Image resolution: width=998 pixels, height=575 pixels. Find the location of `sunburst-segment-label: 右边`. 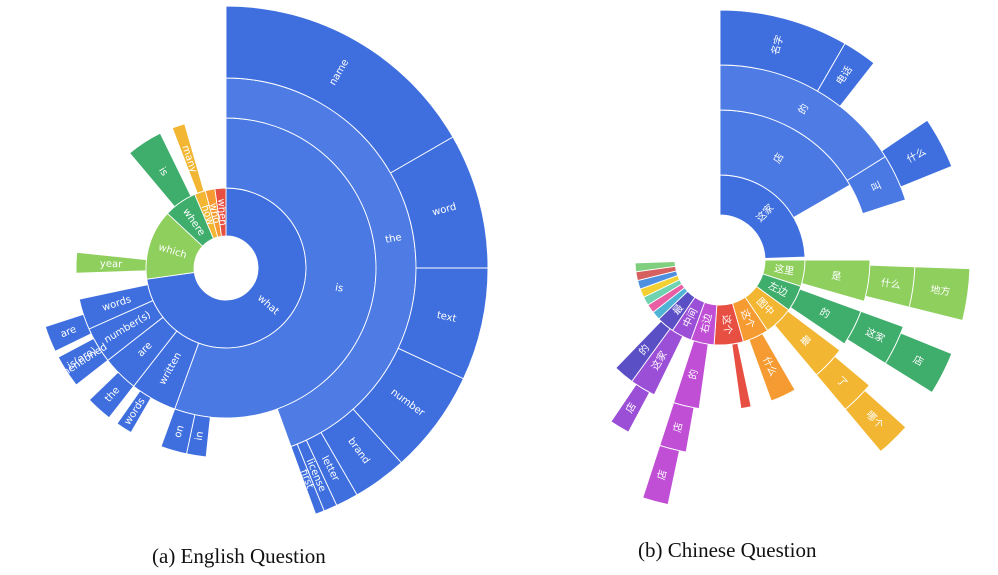

sunburst-segment-label: 右边 is located at coordinates (706, 323).